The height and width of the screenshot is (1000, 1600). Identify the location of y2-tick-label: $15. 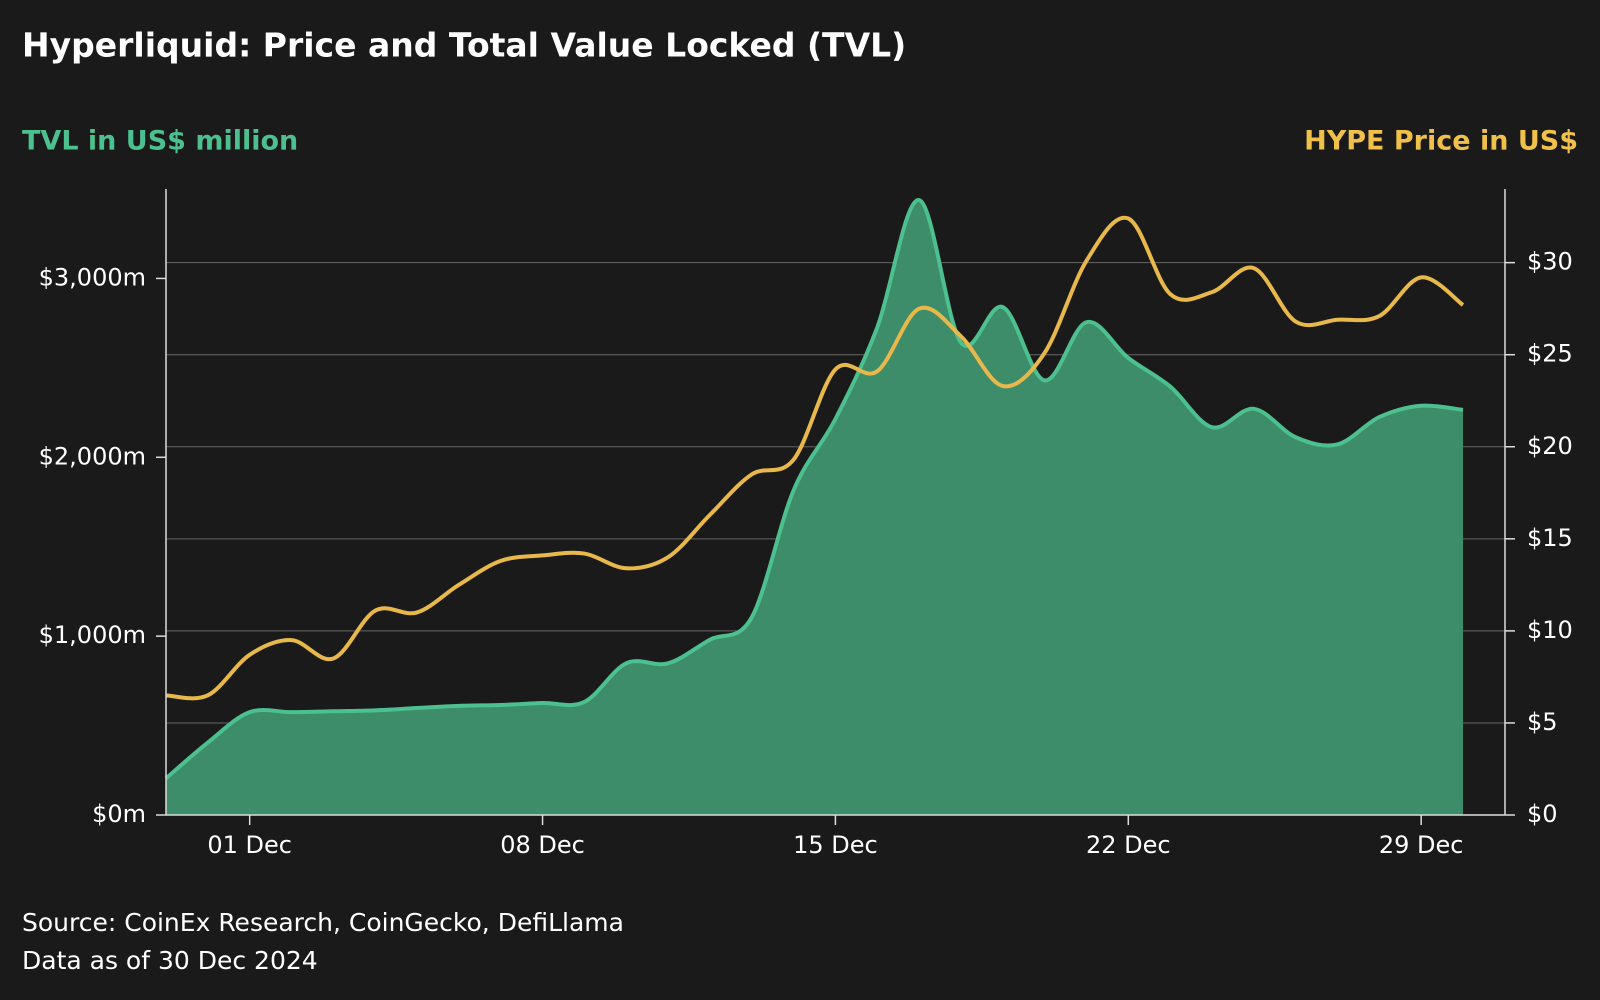
(1550, 538).